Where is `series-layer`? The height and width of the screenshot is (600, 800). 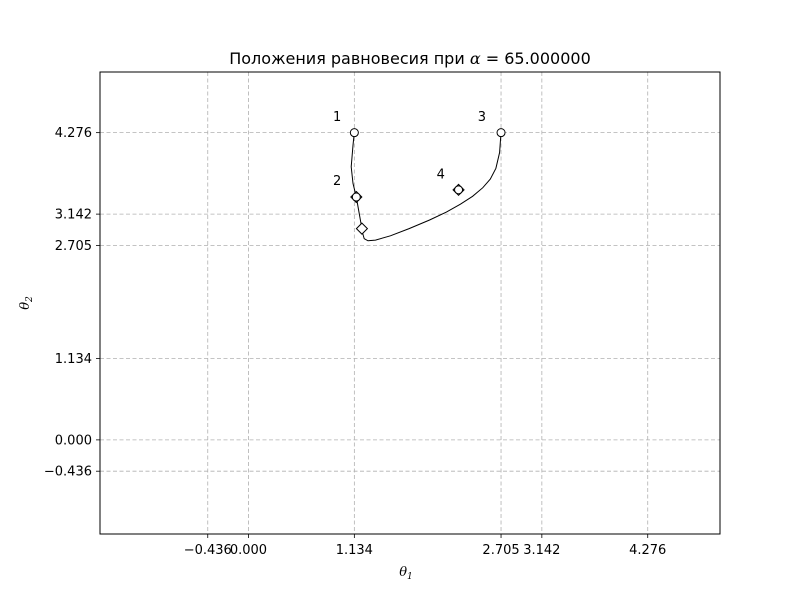 series-layer is located at coordinates (427, 185).